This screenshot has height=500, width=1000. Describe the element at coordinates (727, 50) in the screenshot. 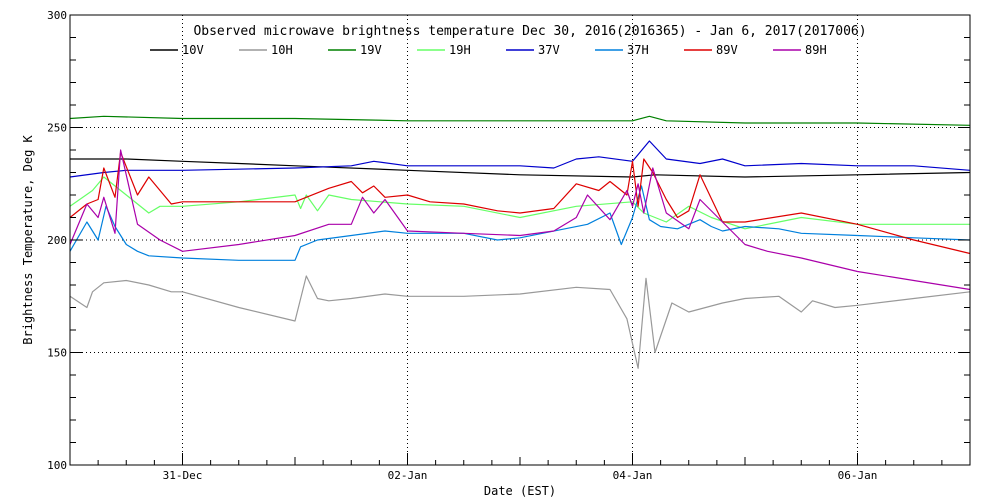

I see `legend-label-89V: 89V` at that location.